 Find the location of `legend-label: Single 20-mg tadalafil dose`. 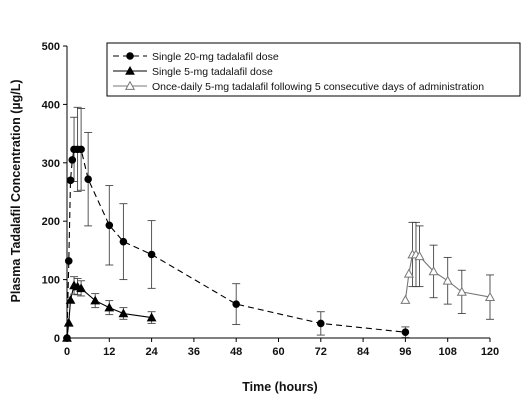

legend-label: Single 20-mg tadalafil dose is located at coordinates (215, 57).